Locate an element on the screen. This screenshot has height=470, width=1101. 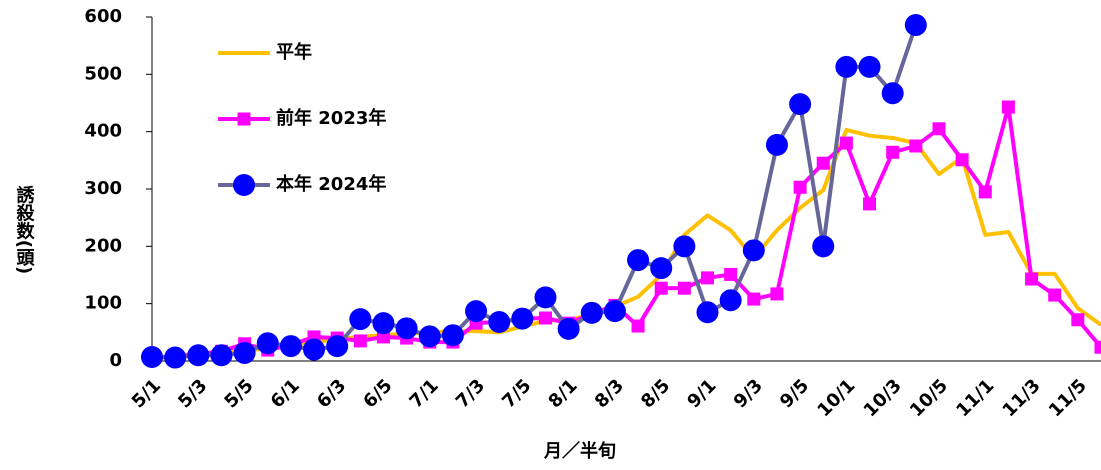
x-tick-label: 10/3 is located at coordinates (883, 398).